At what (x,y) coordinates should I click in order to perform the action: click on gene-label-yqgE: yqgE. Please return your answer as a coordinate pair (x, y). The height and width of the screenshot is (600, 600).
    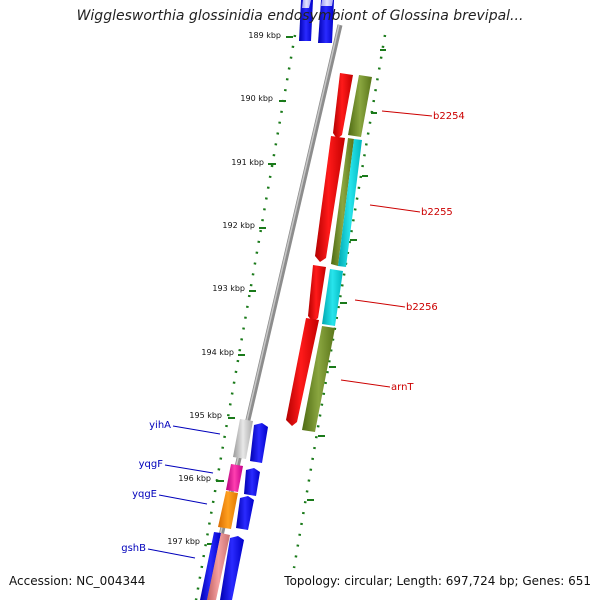
    Looking at the image, I should click on (144, 494).